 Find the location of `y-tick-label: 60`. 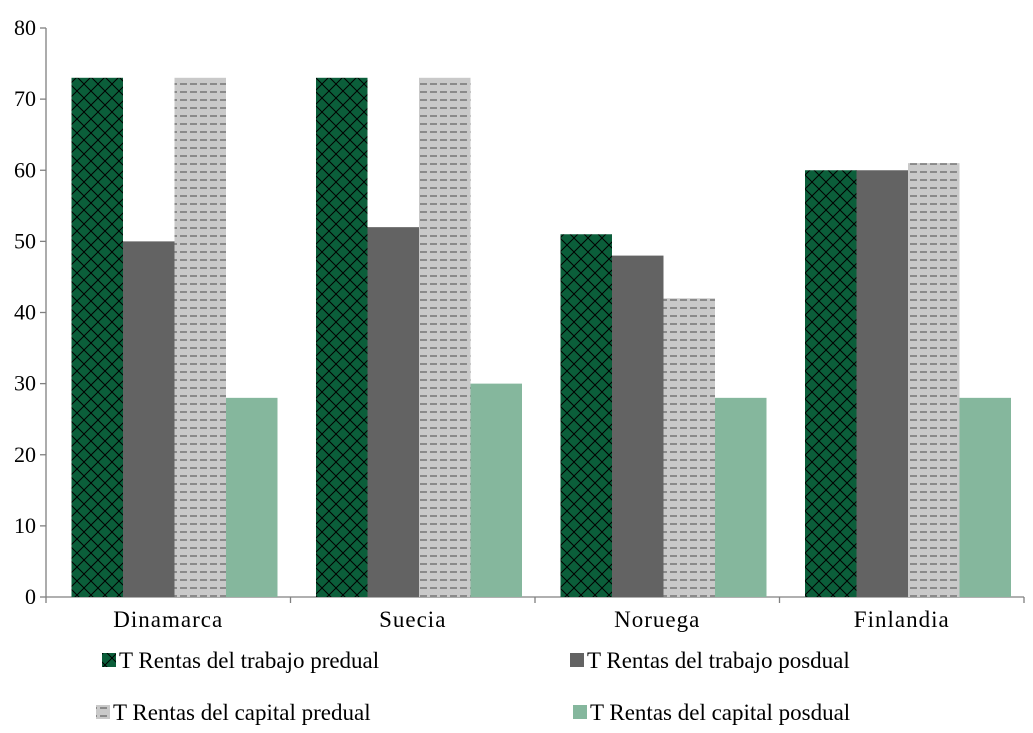

y-tick-label: 60 is located at coordinates (25, 169).